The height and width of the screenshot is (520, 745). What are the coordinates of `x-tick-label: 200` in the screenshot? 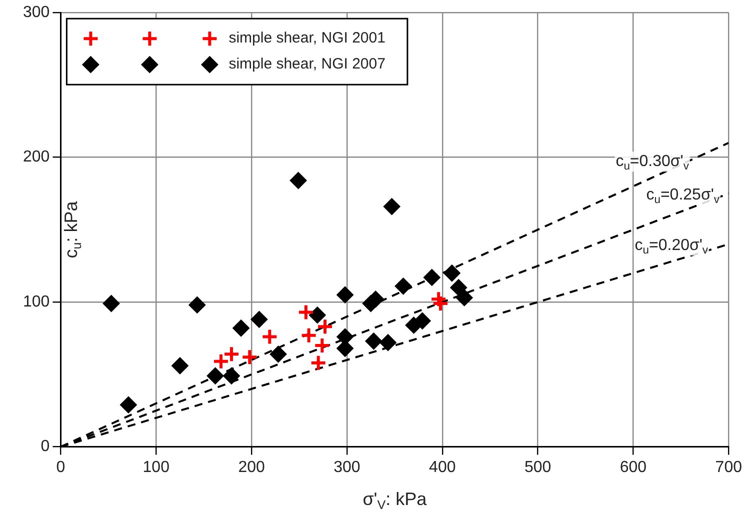 It's located at (251, 467).